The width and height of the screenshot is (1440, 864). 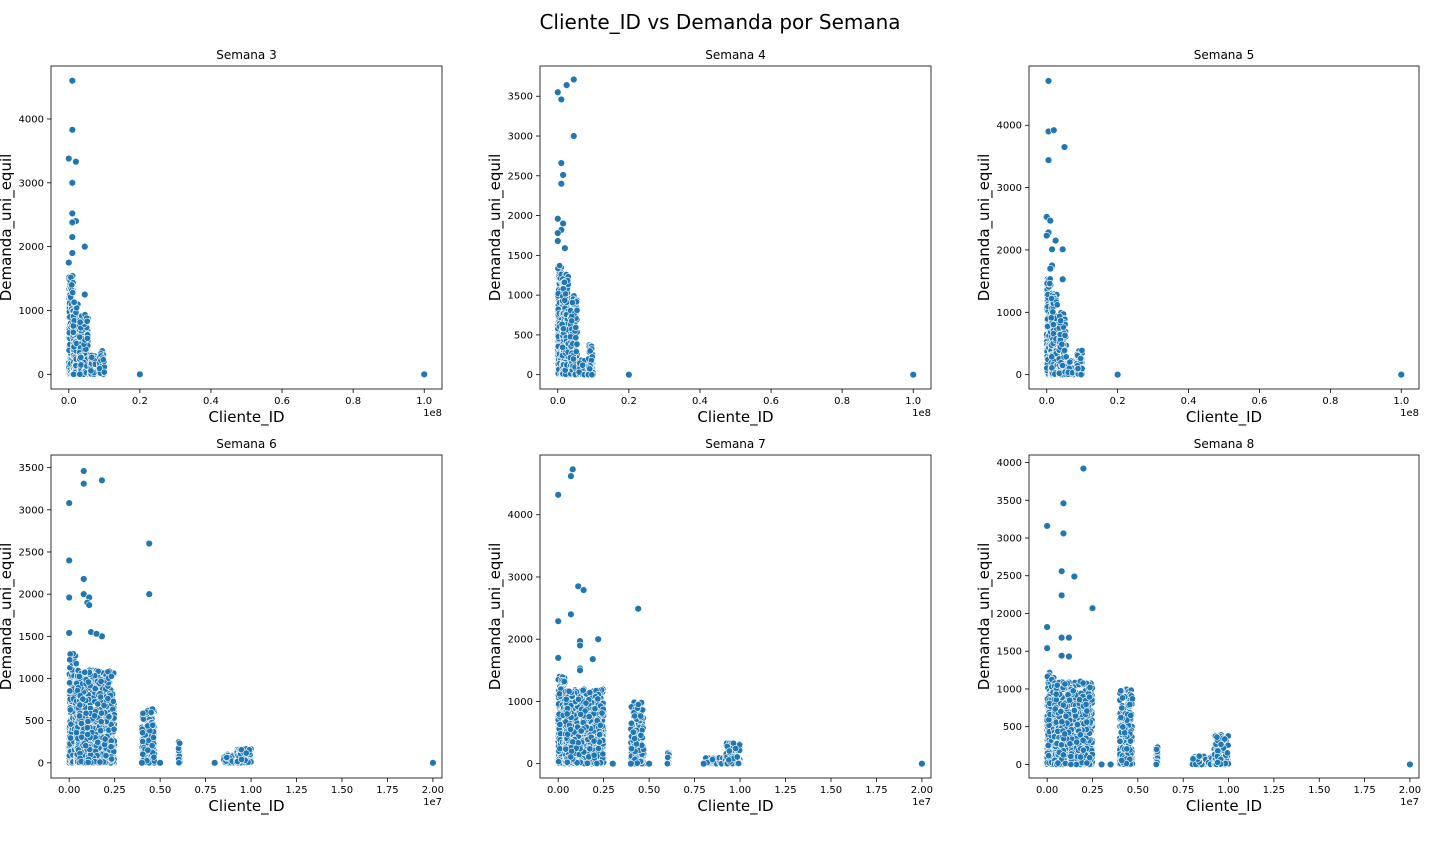 What do you see at coordinates (251, 790) in the screenshot?
I see `x-tick-label: 1.00` at bounding box center [251, 790].